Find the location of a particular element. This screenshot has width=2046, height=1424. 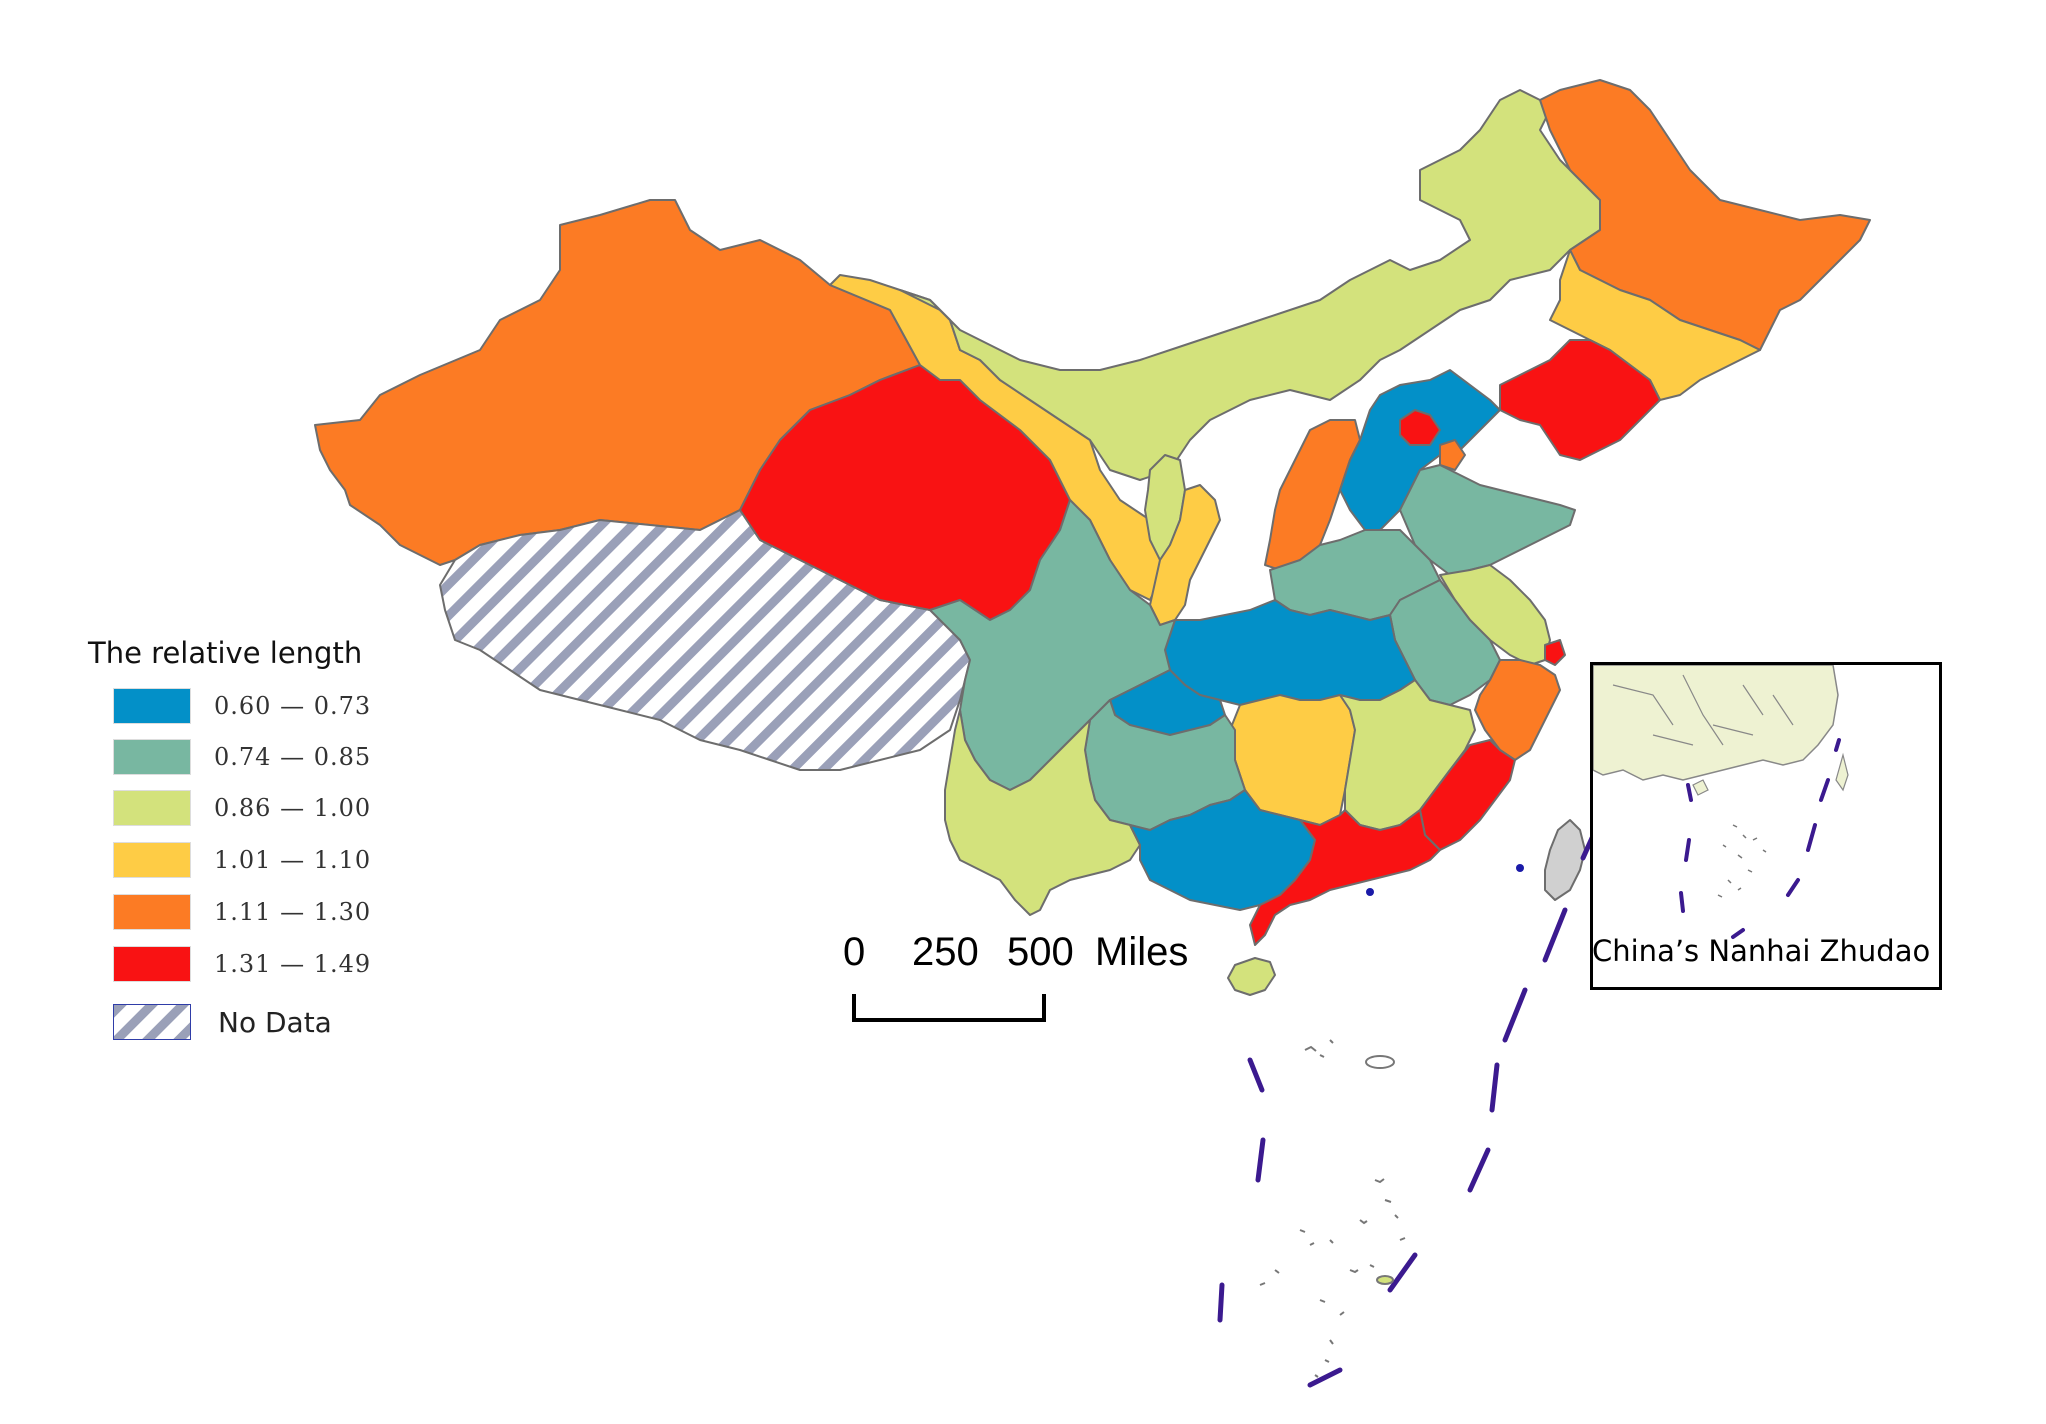

legend-item: 1.11 — 1.30 is located at coordinates (242, 912).